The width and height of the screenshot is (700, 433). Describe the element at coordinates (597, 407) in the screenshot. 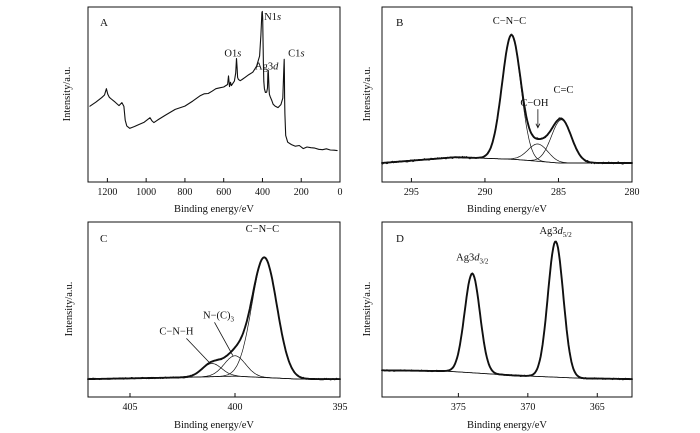

I see `panel-d-x-tick-label: 365` at that location.